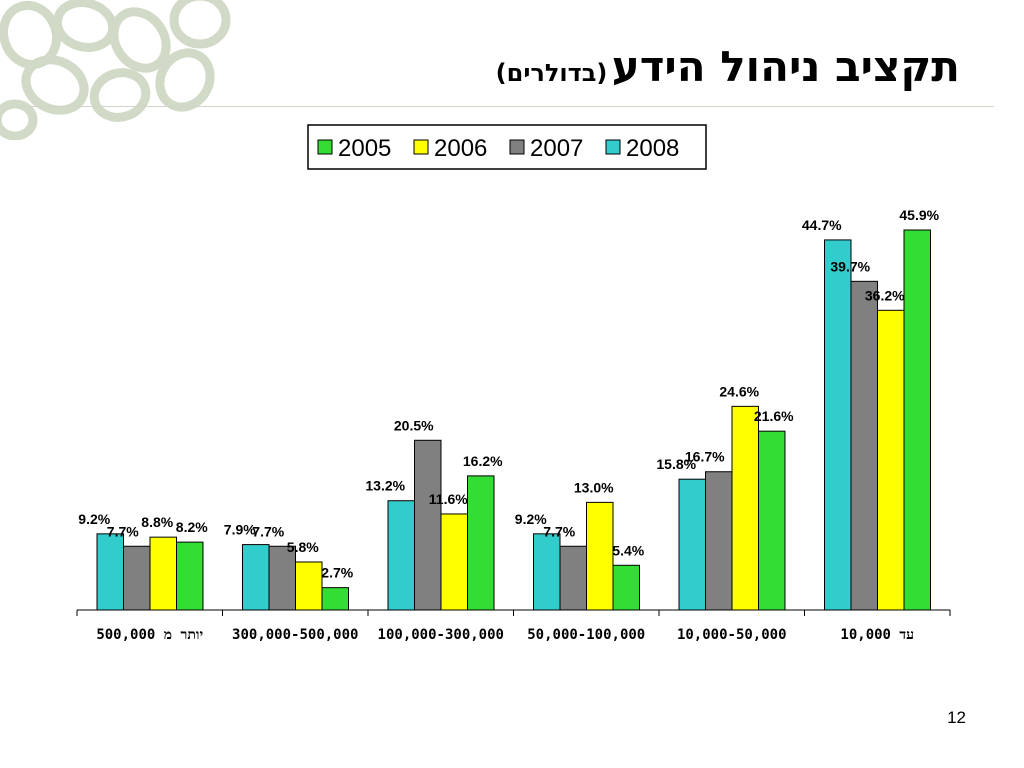 This screenshot has width=1024, height=768. Describe the element at coordinates (385, 486) in the screenshot. I see `data-label: 13.2%` at that location.